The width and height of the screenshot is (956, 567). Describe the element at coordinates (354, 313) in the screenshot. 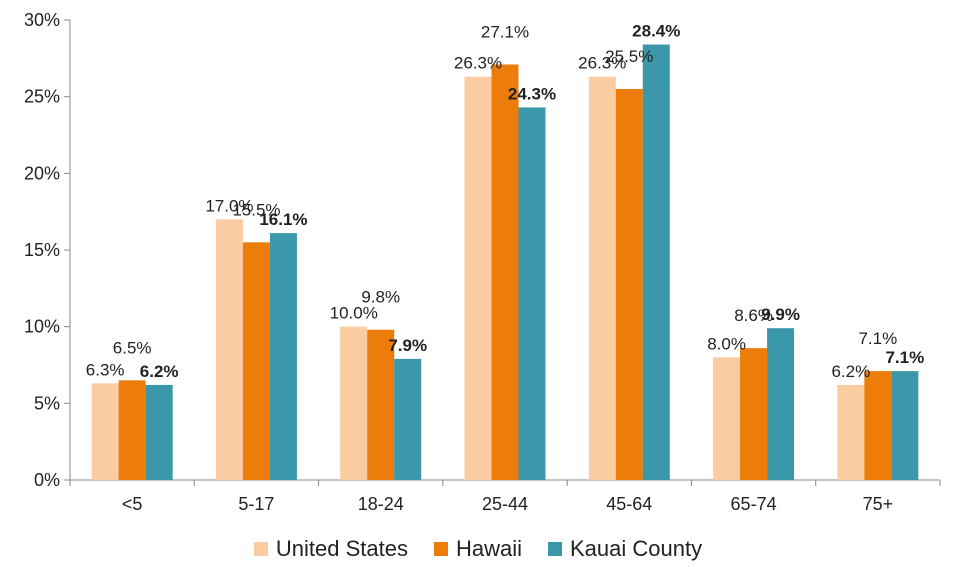

I see `data-label: 10.0%` at that location.